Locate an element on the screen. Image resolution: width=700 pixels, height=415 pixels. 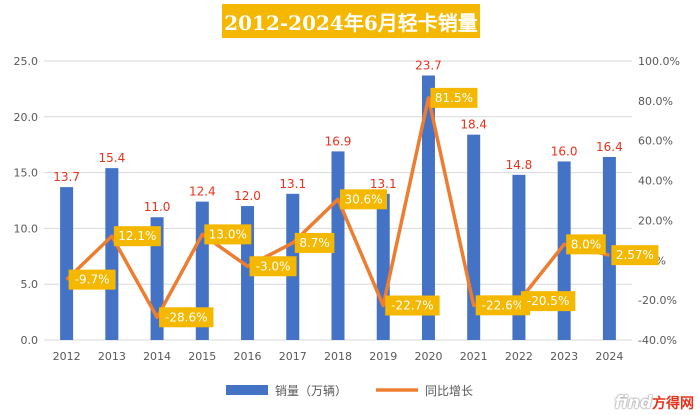
y-right-tick-label: 60.0% is located at coordinates (655, 141).